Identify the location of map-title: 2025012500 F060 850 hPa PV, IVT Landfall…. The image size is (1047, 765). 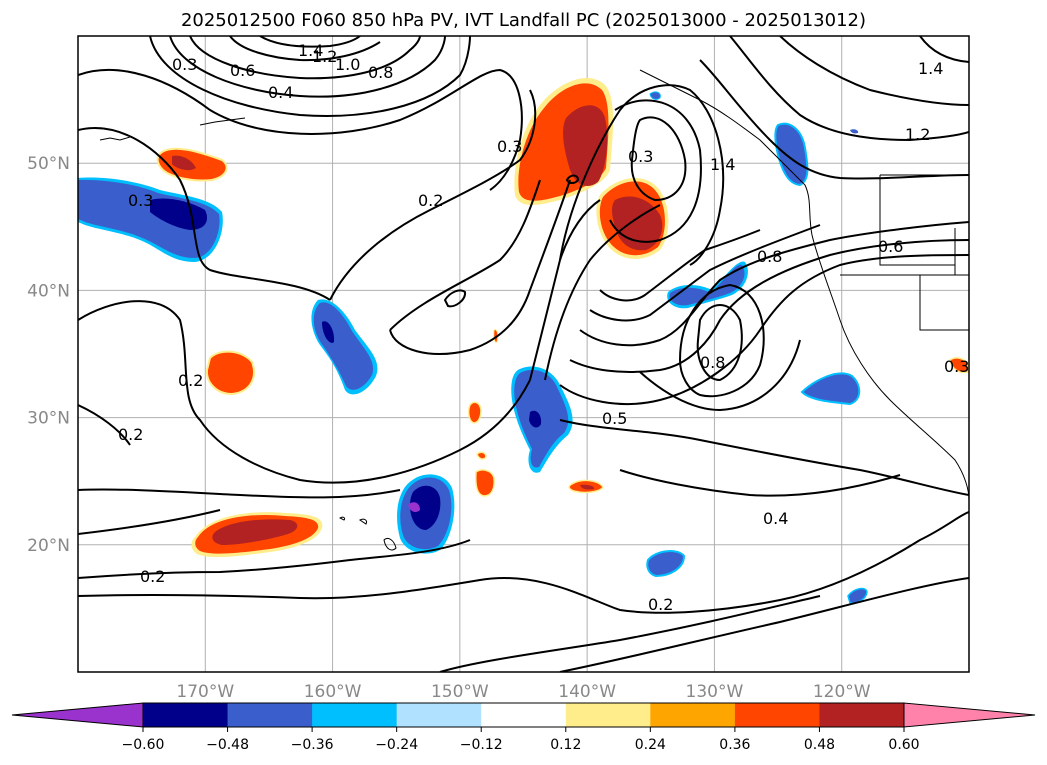
(523, 20).